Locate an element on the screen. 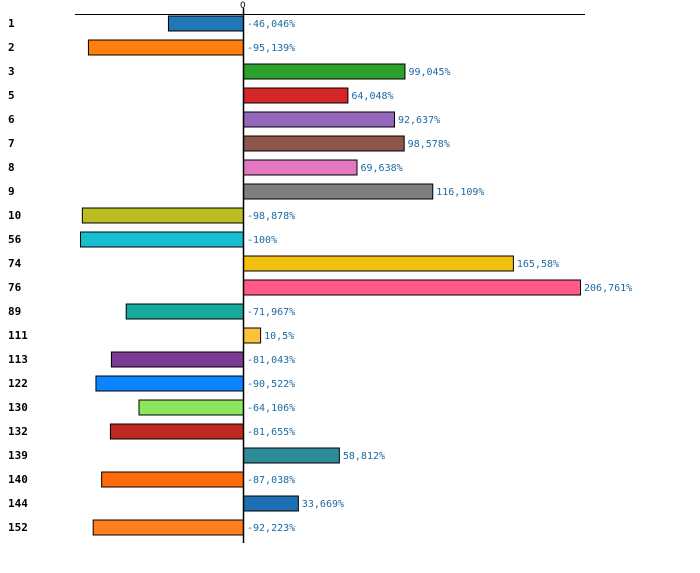 This screenshot has width=700, height=573. category-label: 113 is located at coordinates (18, 359).